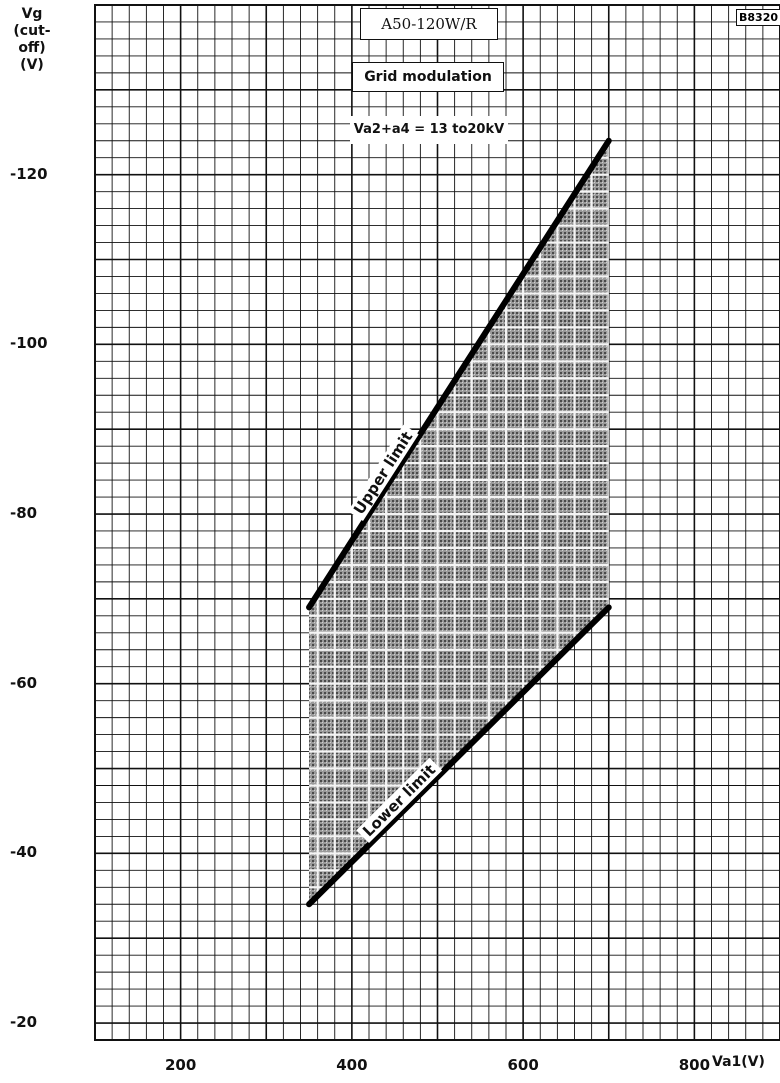 This screenshot has width=780, height=1083. Describe the element at coordinates (32, 65) in the screenshot. I see `y-axis-label-line-3: (V)` at that location.